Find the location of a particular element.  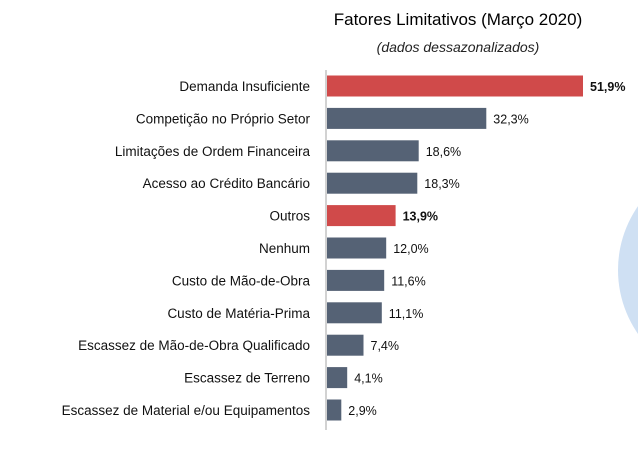

value-label-8: 11,1% is located at coordinates (406, 314).